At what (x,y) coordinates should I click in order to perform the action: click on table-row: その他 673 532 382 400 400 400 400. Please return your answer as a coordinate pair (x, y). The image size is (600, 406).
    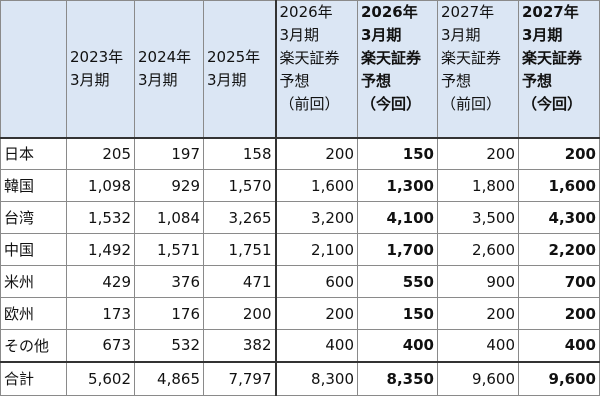
    Looking at the image, I should click on (300, 345).